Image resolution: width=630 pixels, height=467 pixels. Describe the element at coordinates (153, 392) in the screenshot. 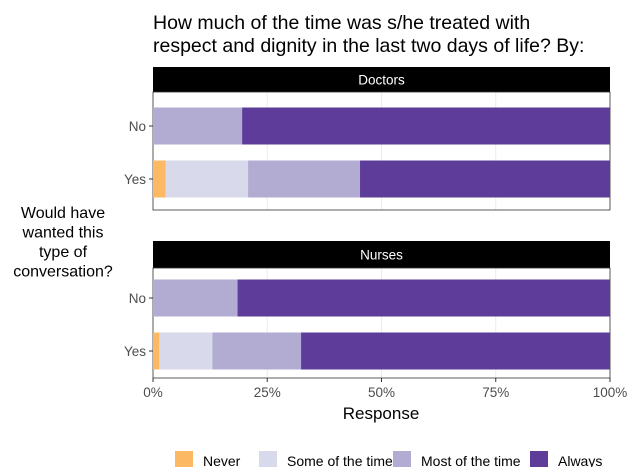

I see `x-tick-label: 0%` at that location.